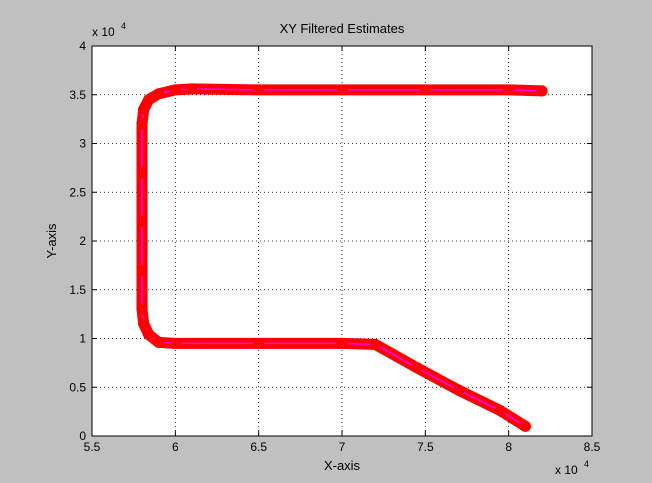  I want to click on y-exponent-base: x 10, so click(103, 32).